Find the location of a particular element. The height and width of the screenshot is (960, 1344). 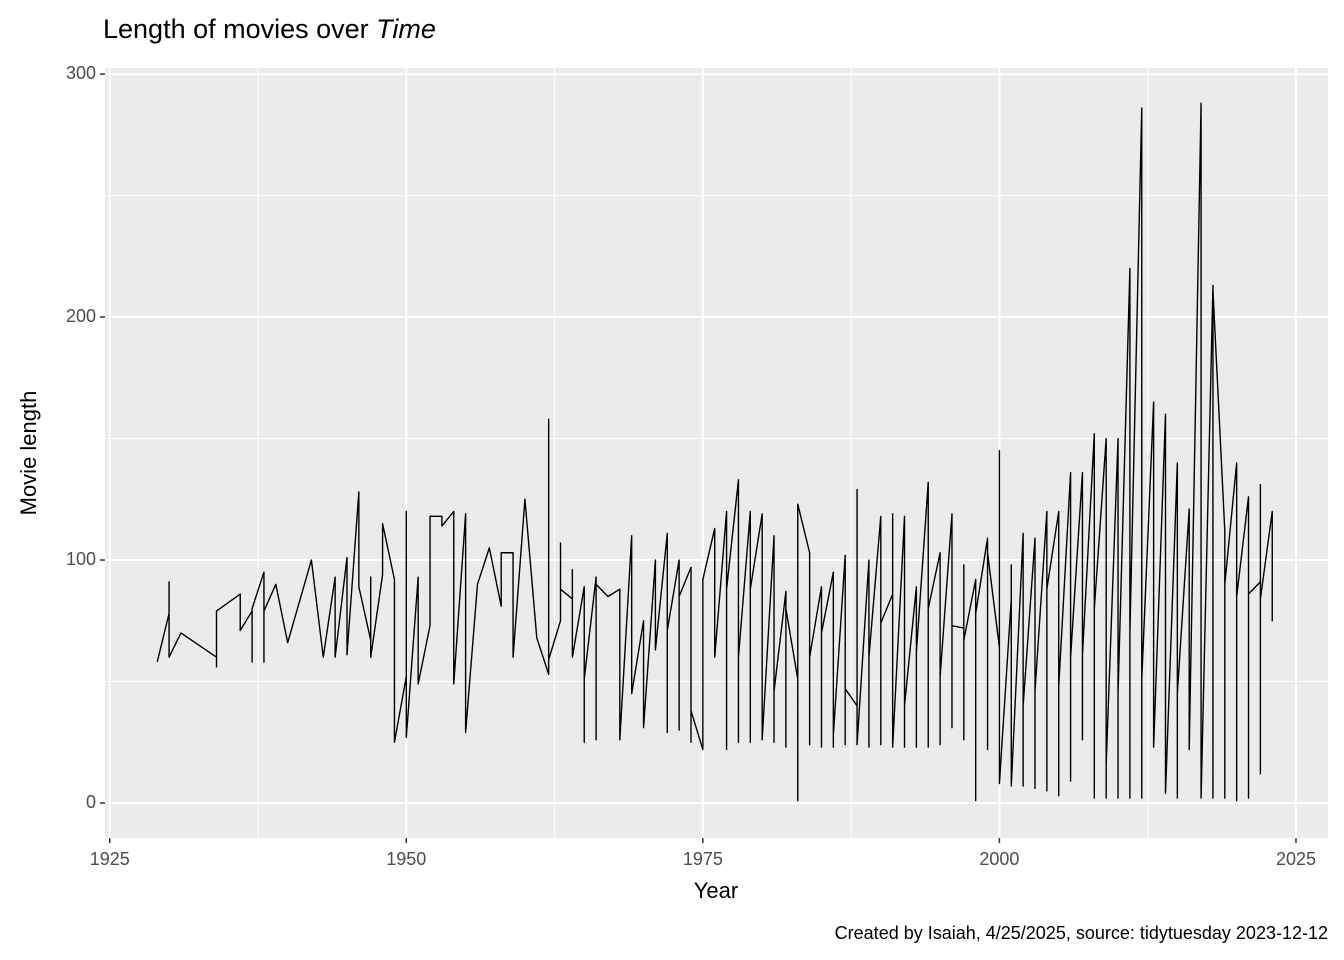

chart-title: Length of movies over Time is located at coordinates (269, 29).